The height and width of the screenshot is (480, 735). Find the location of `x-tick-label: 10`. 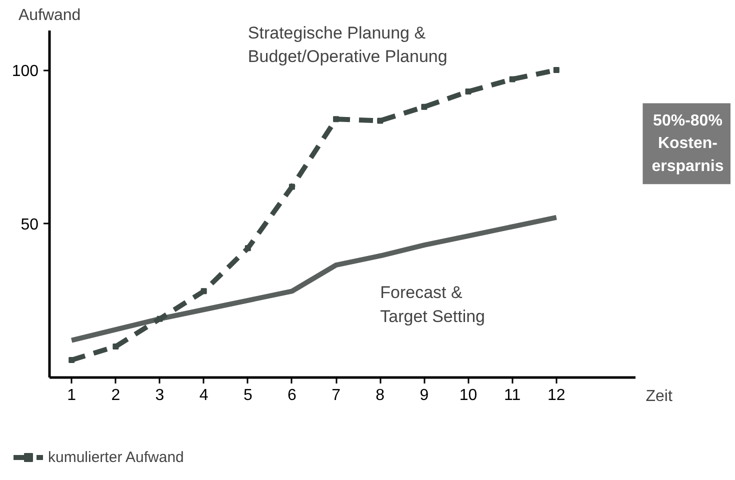

x-tick-label: 10 is located at coordinates (468, 395).